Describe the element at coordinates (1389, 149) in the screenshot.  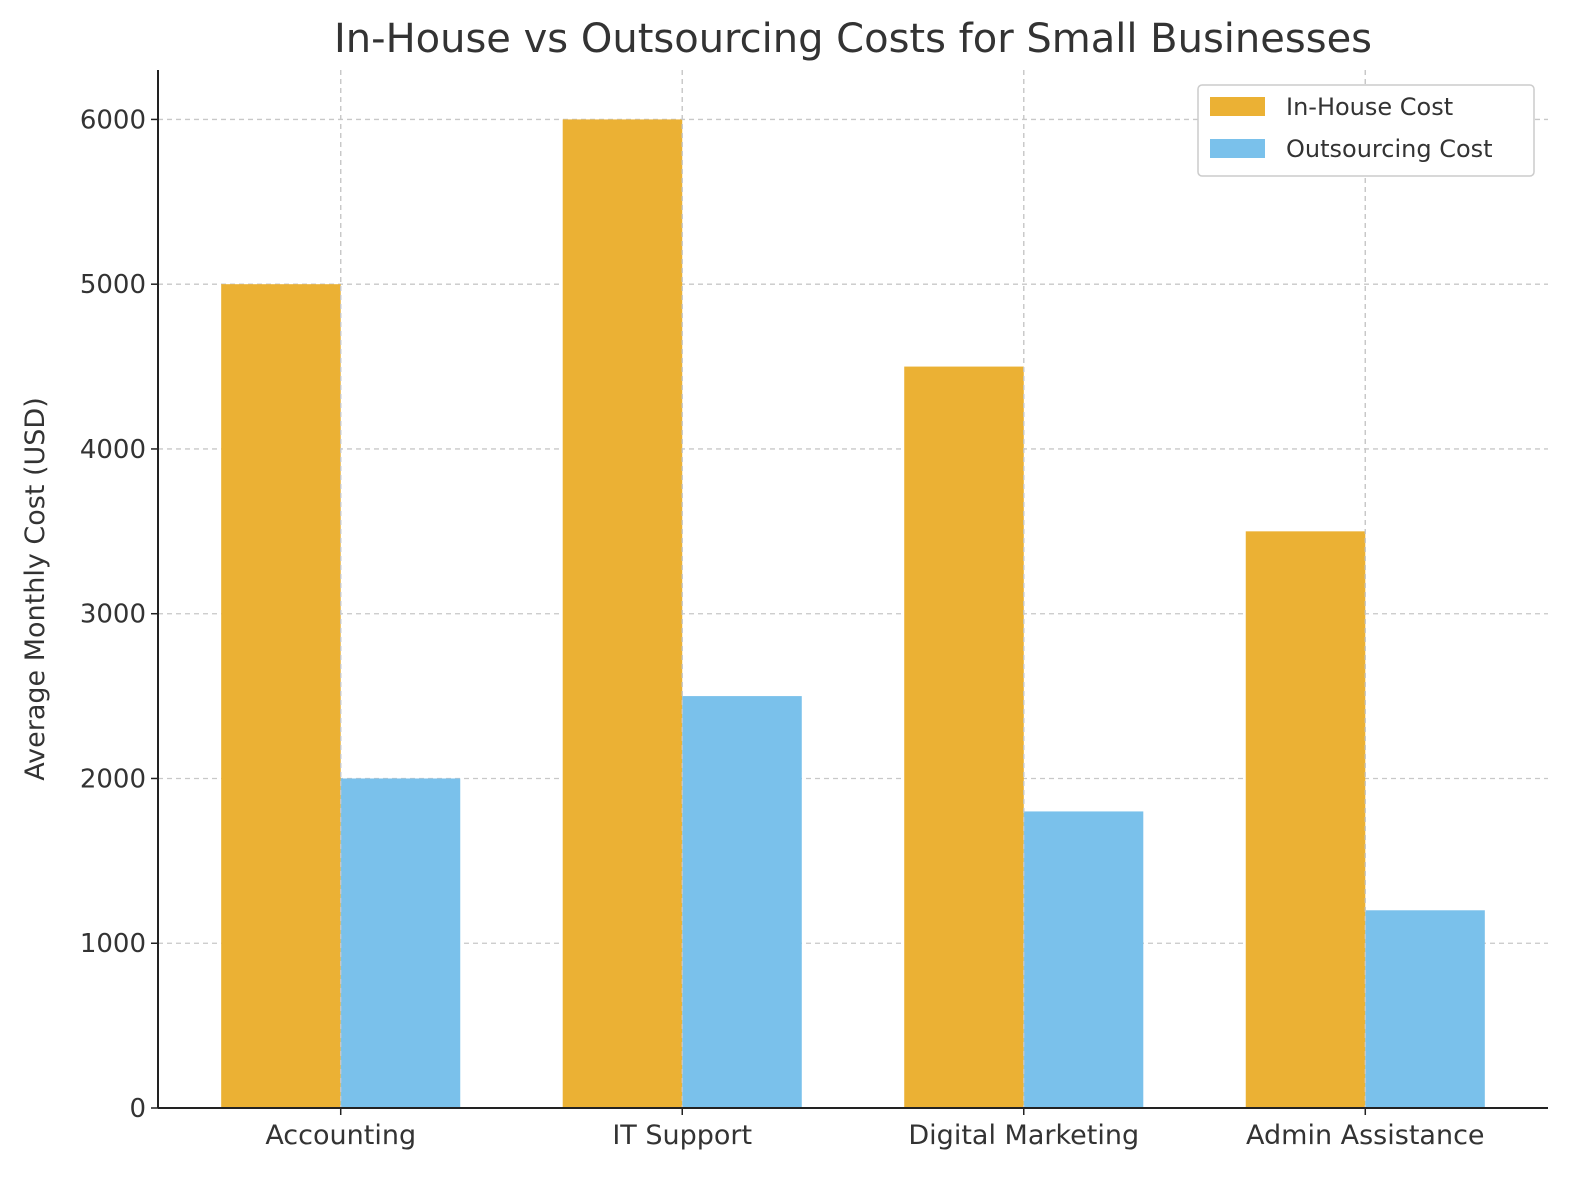
I see `legend-label: Outsourcing Cost` at that location.